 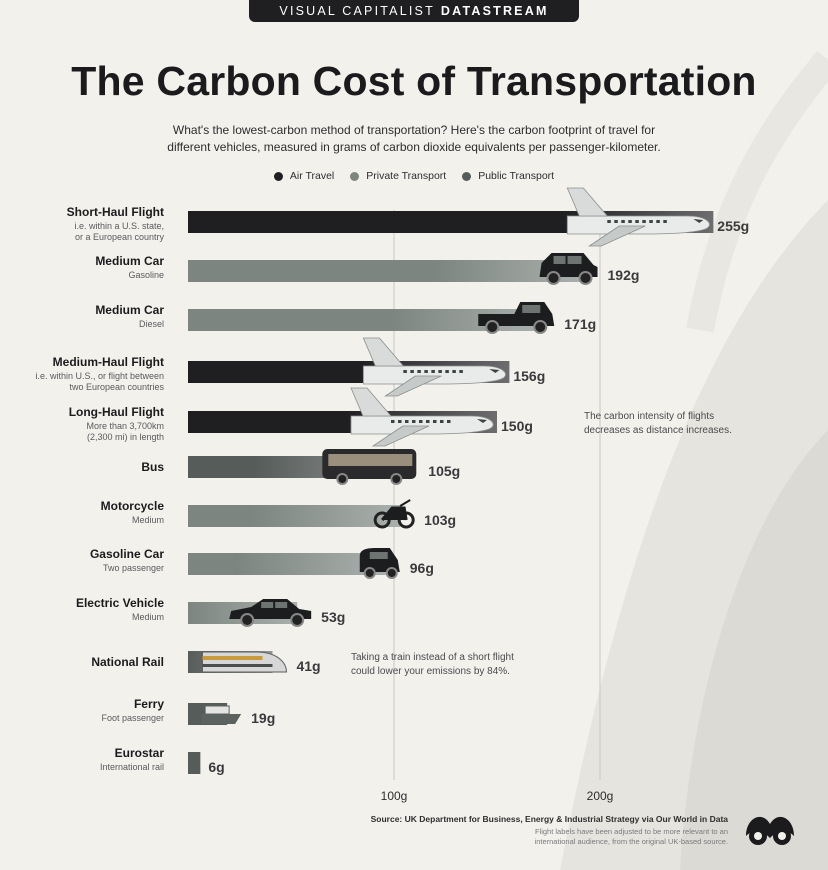 I want to click on category-label: Gasoline Car, so click(x=127, y=554).